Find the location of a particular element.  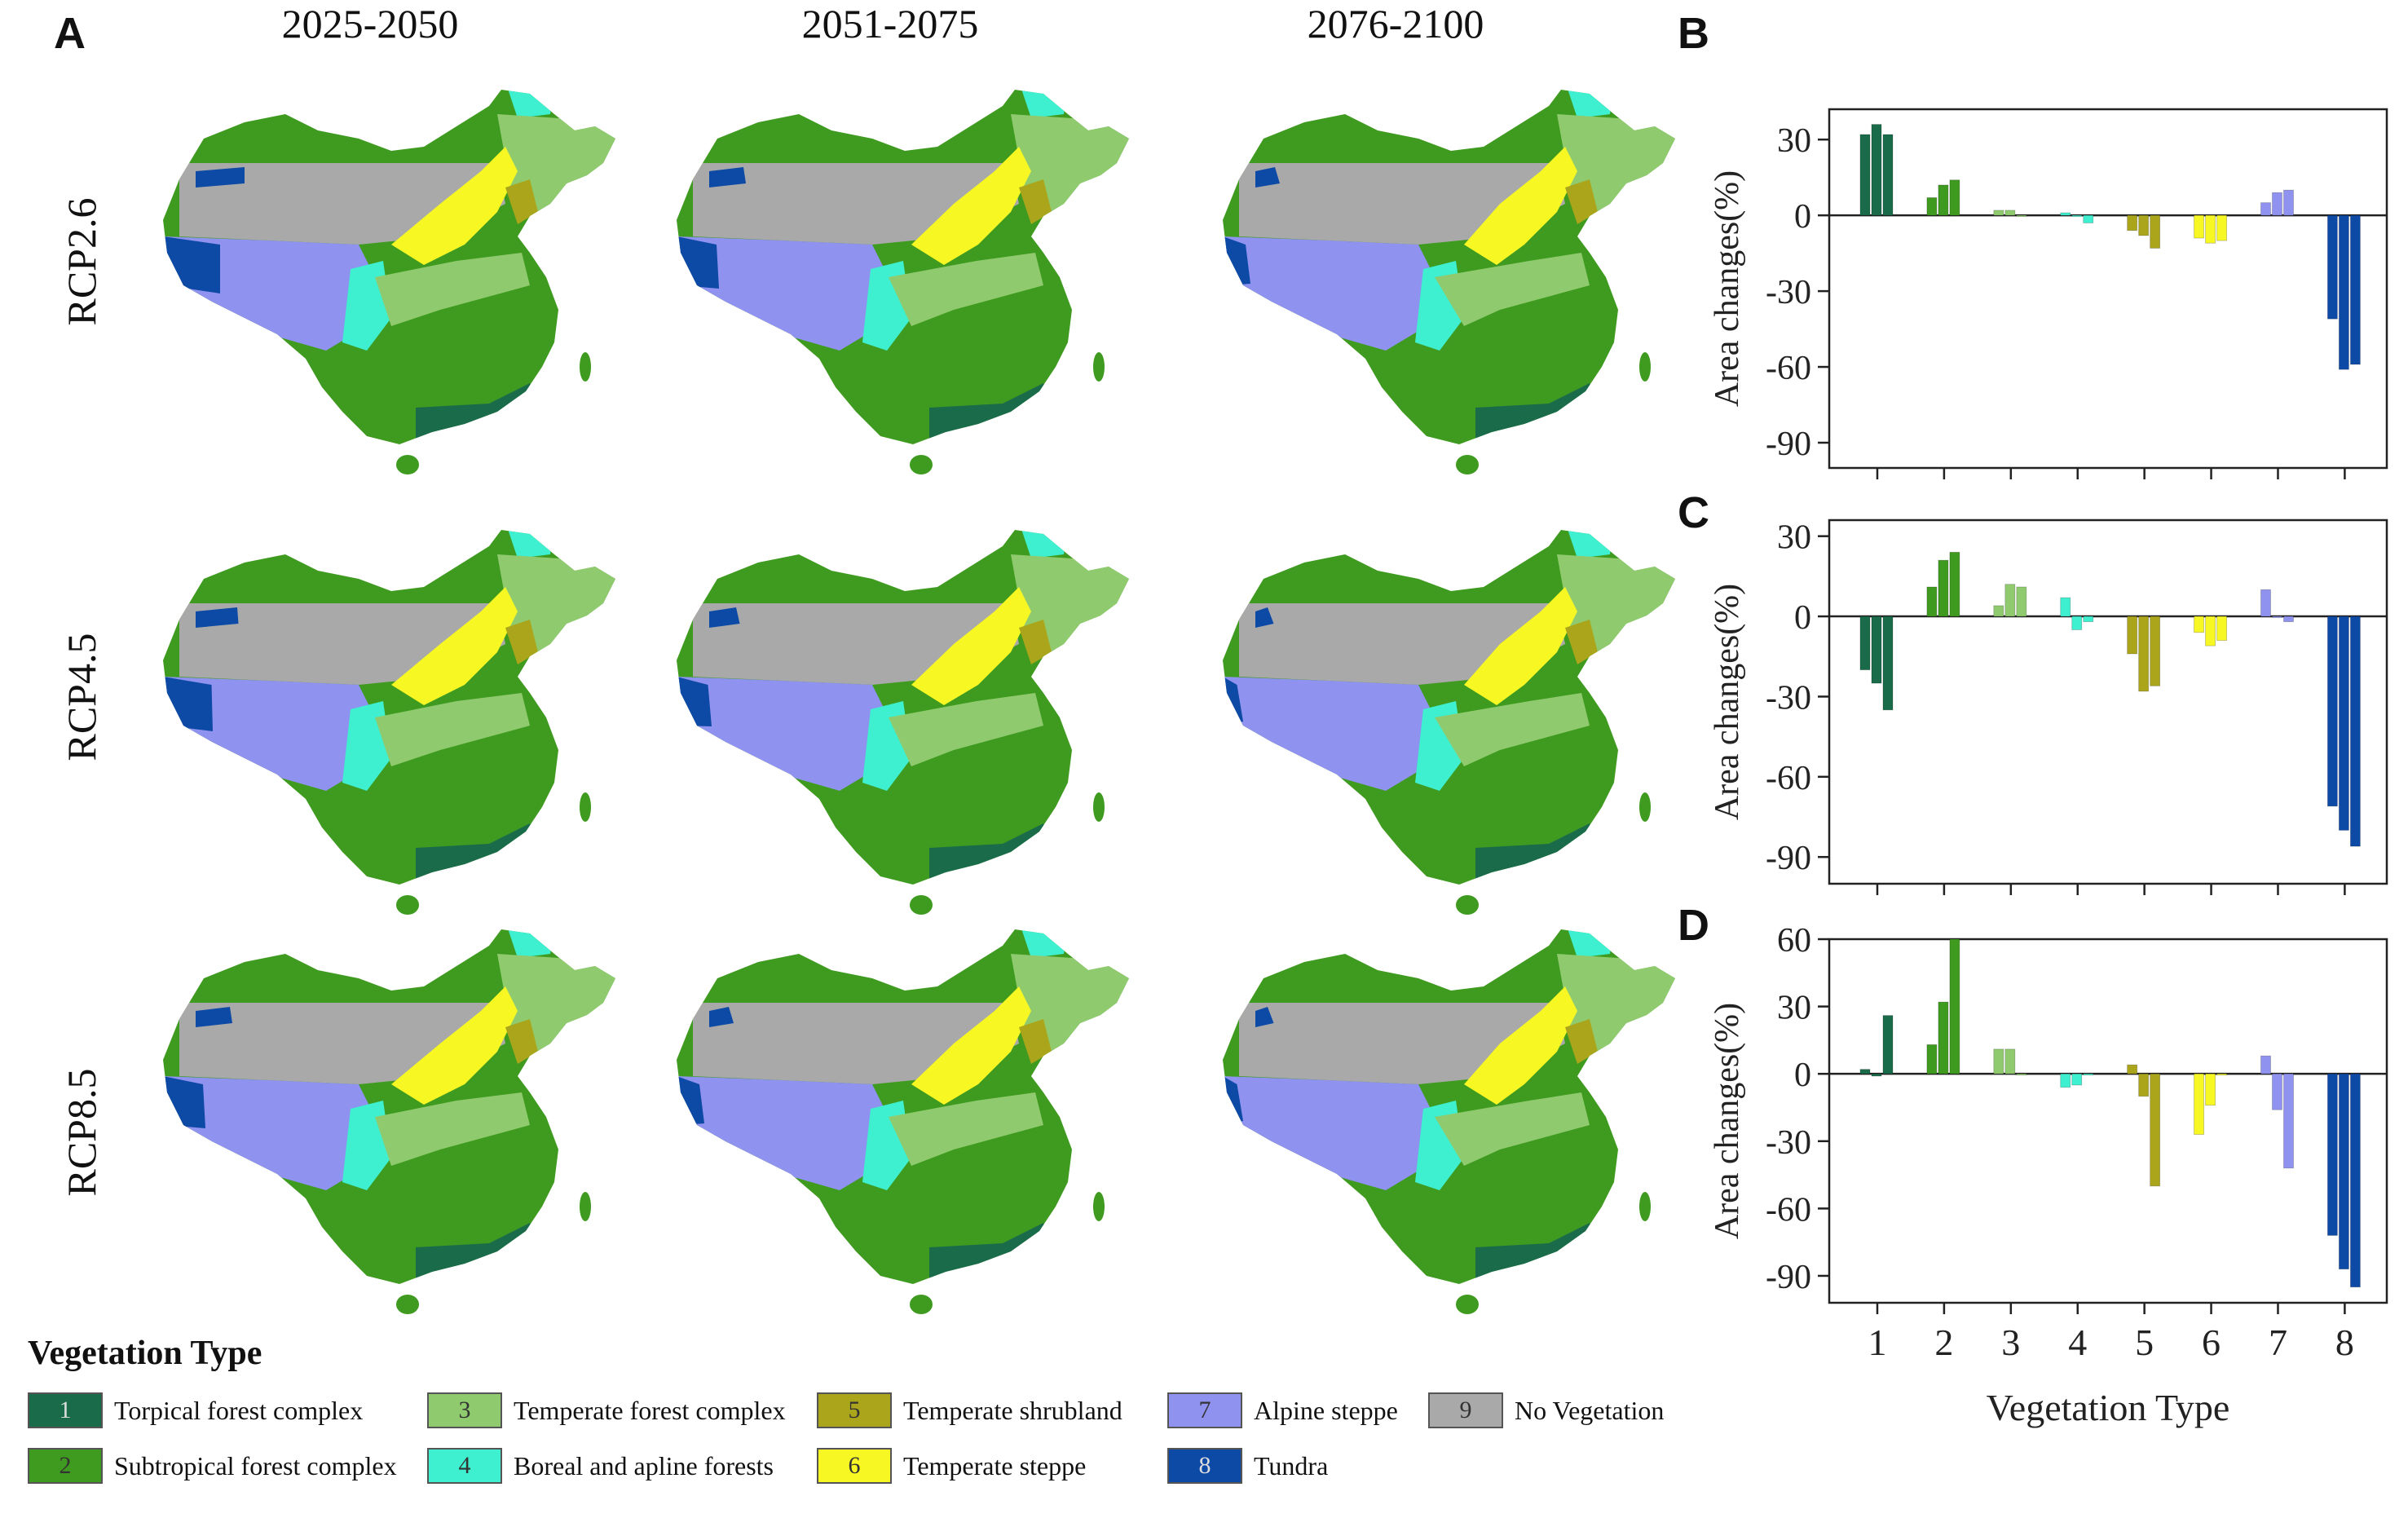

legend-item-8: 8 Tundra is located at coordinates (1247, 1465).